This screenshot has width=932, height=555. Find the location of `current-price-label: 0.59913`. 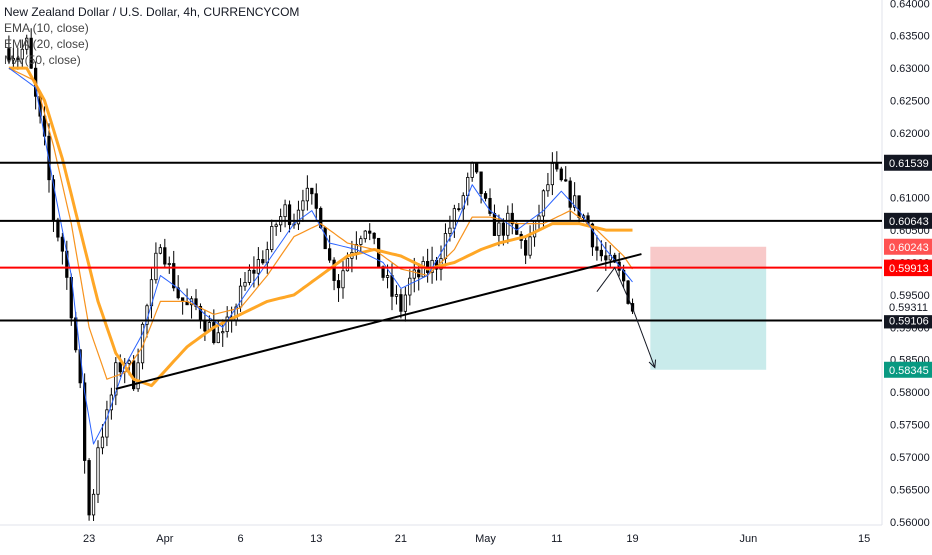

current-price-label: 0.59913 is located at coordinates (909, 269).